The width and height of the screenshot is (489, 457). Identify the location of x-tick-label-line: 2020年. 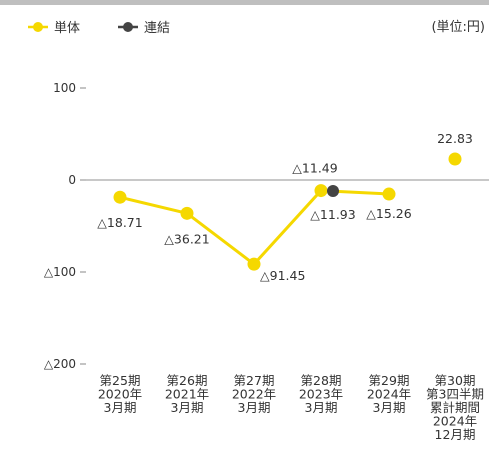
(120, 394).